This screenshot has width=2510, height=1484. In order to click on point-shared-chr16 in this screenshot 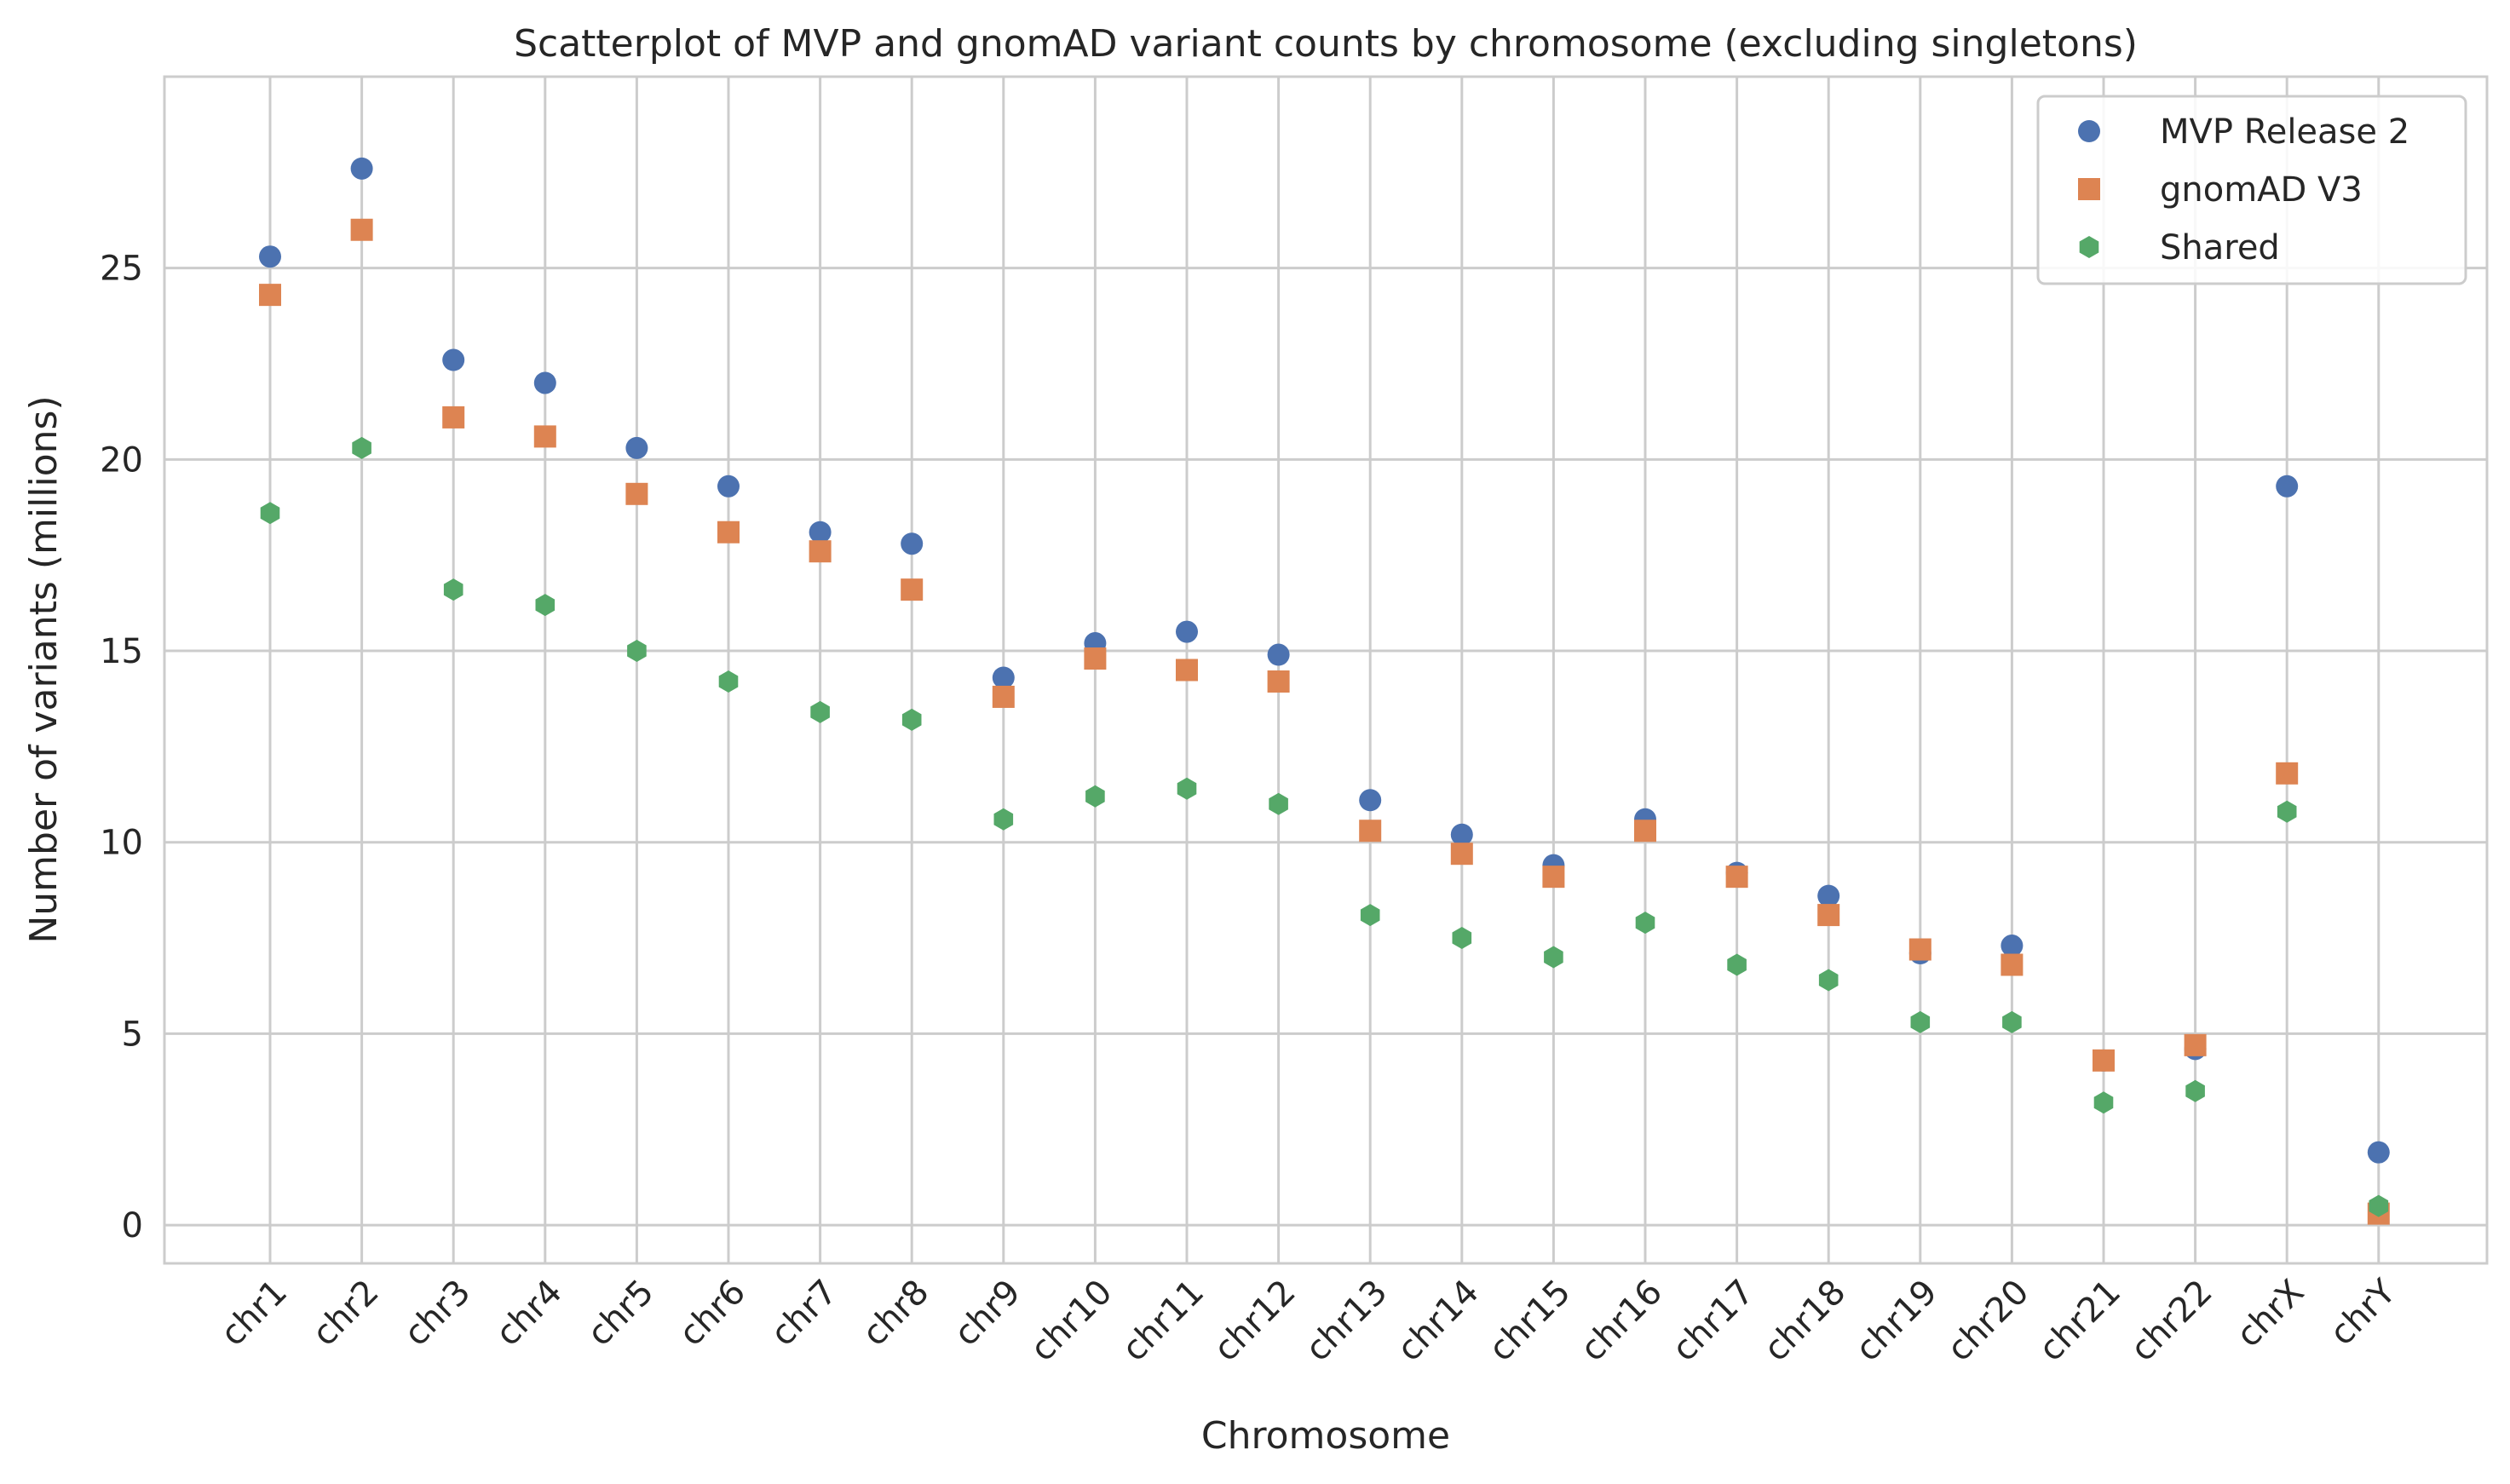, I will do `click(1645, 923)`.